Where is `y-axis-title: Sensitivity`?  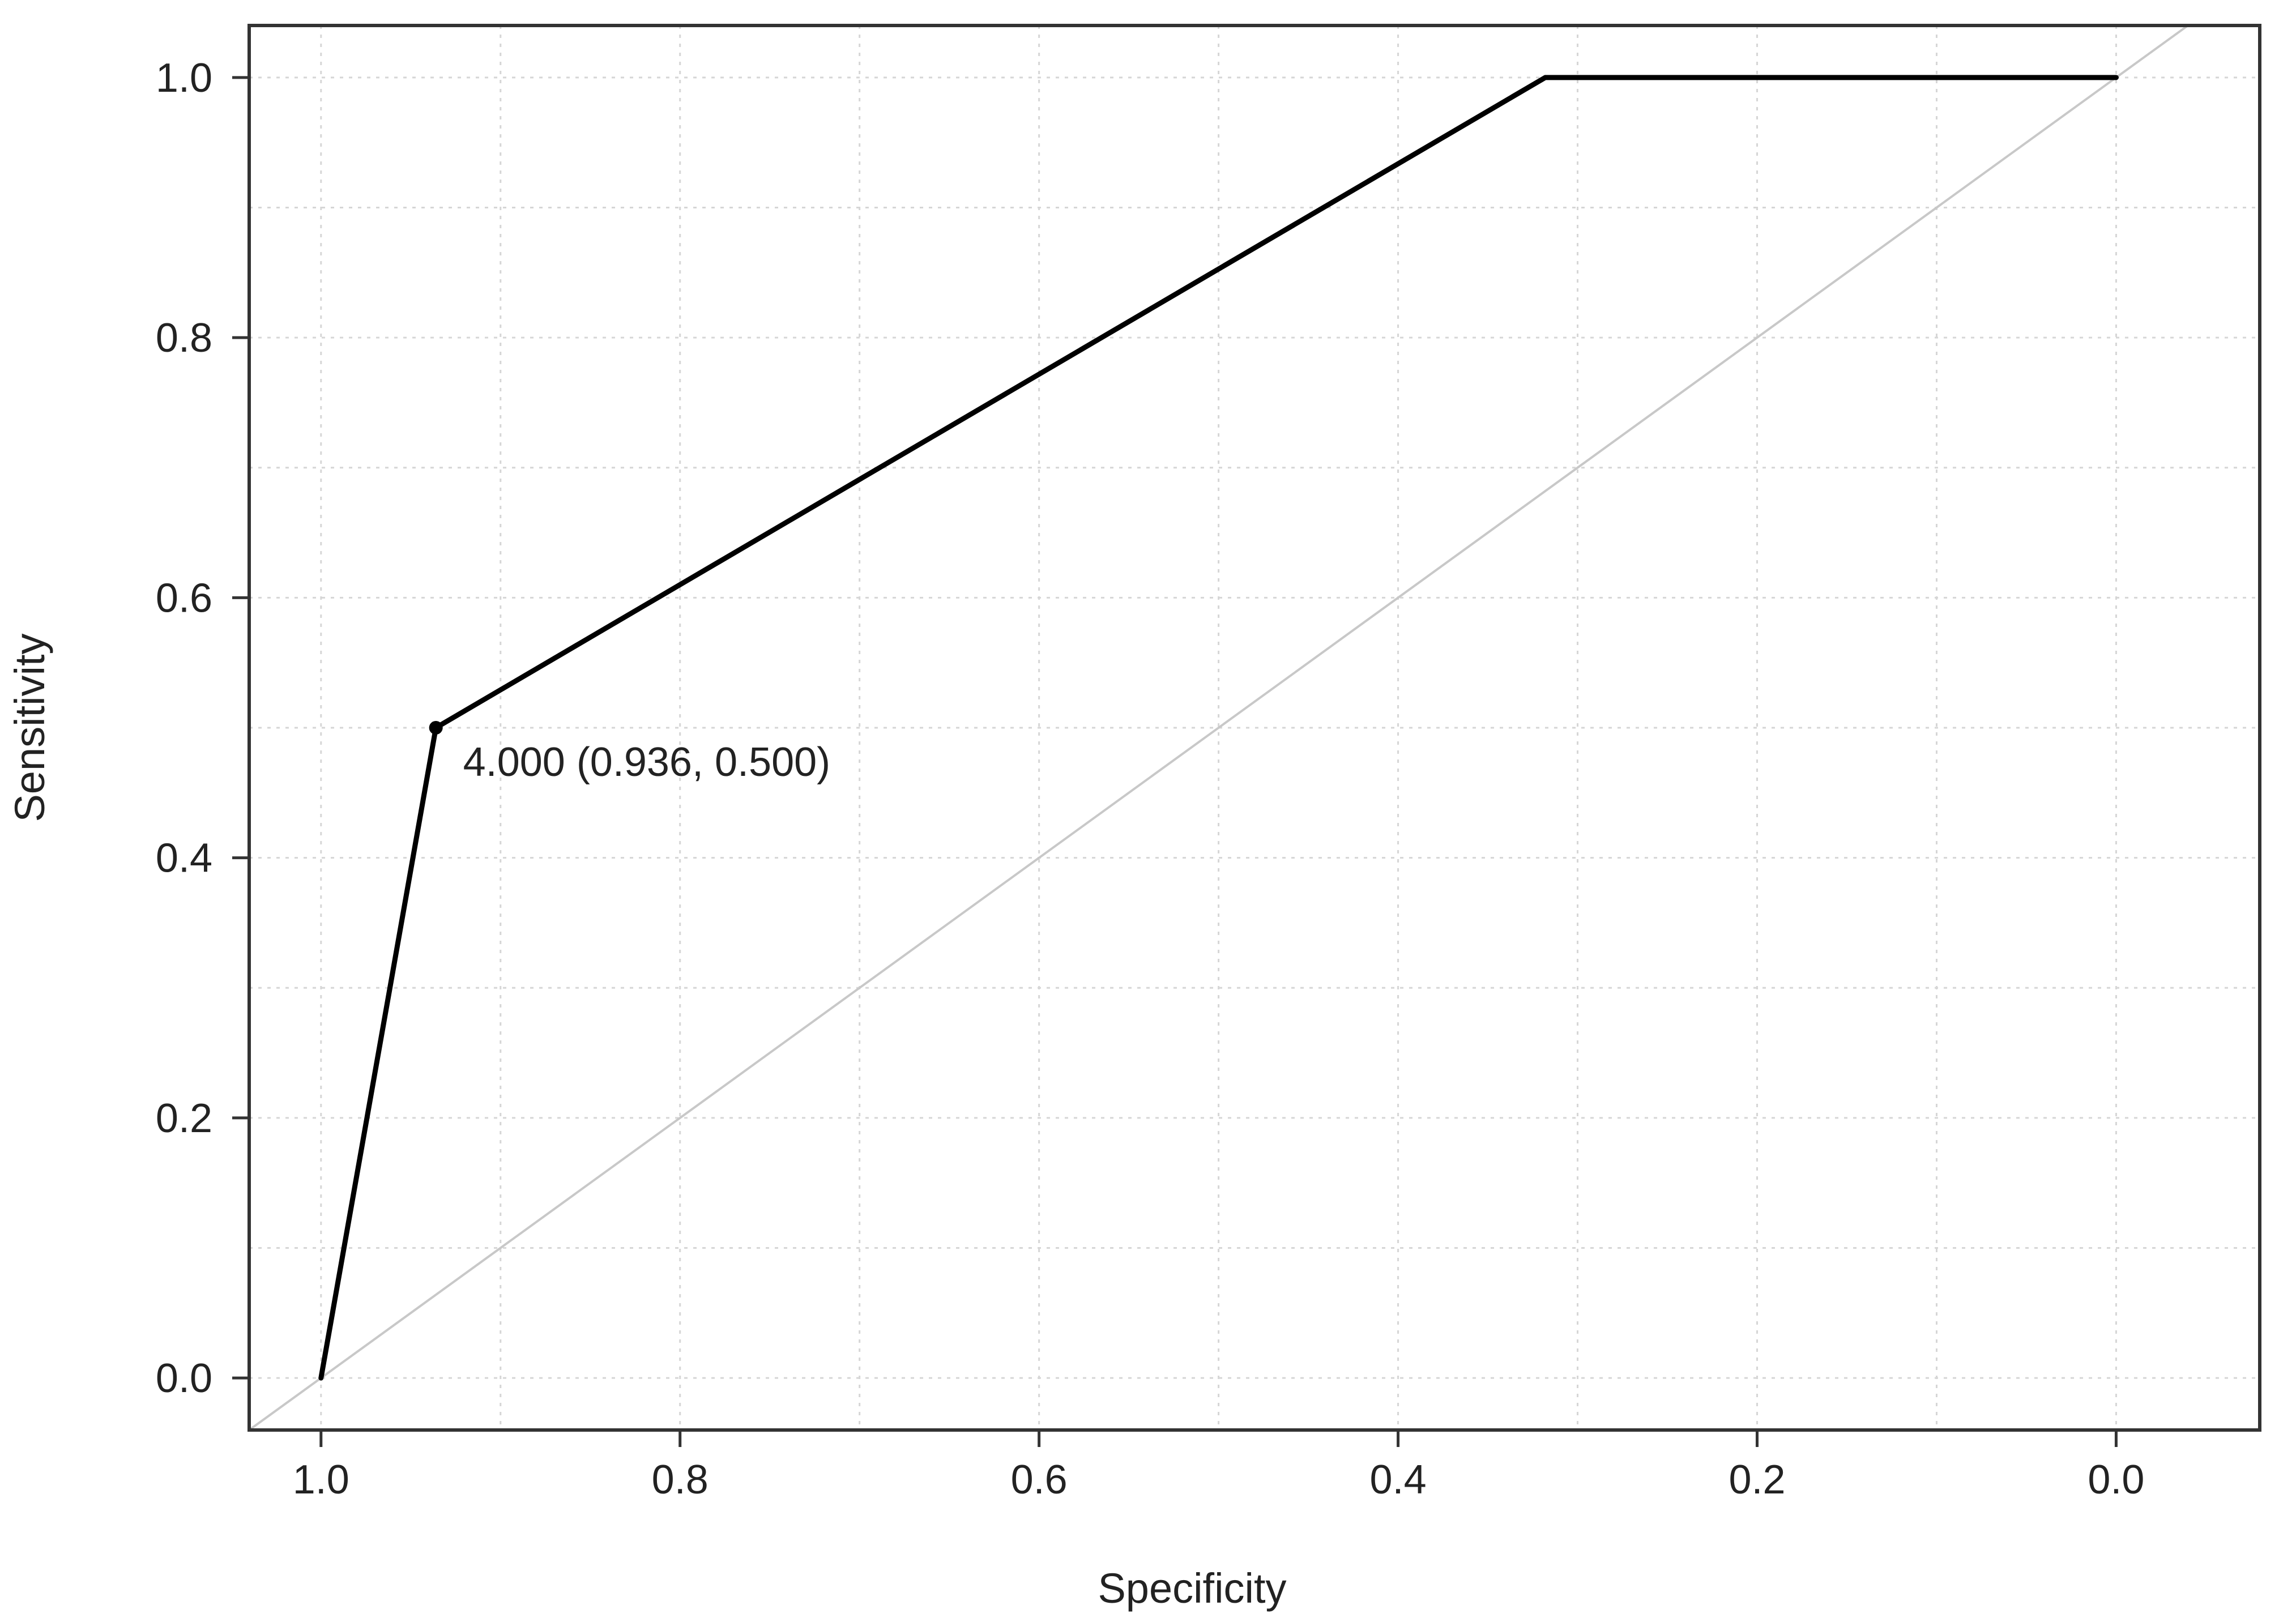
y-axis-title: Sensitivity is located at coordinates (29, 727).